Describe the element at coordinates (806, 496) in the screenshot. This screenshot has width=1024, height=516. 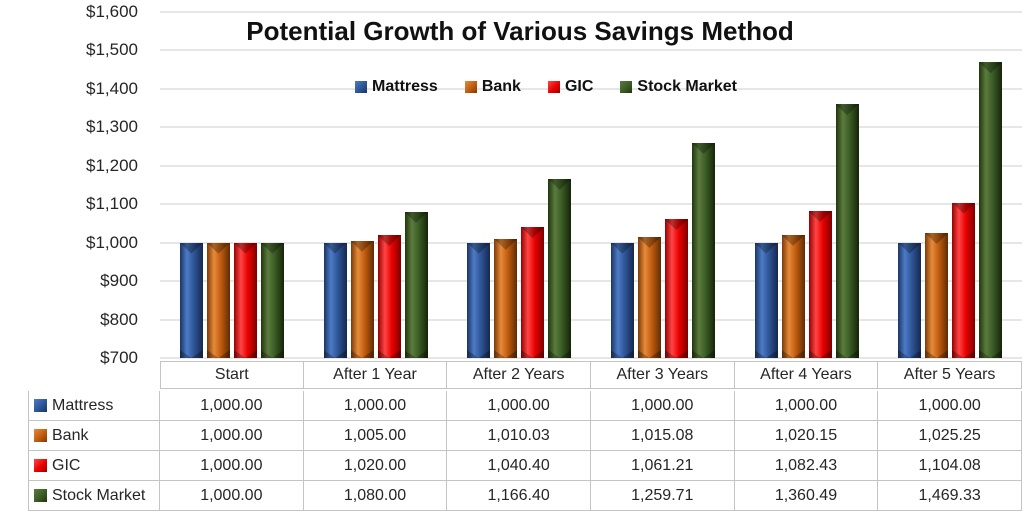
I see `table-value-cell: 1,360.49` at that location.